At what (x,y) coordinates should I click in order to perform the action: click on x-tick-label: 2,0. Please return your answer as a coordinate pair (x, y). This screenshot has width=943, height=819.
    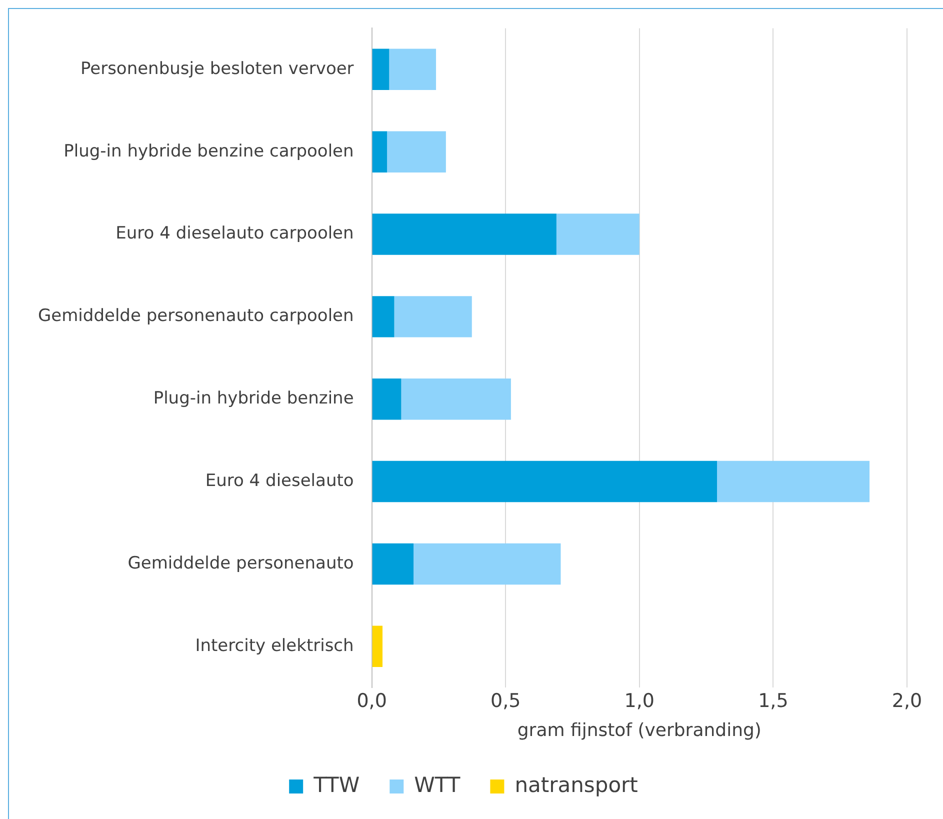
    Looking at the image, I should click on (907, 701).